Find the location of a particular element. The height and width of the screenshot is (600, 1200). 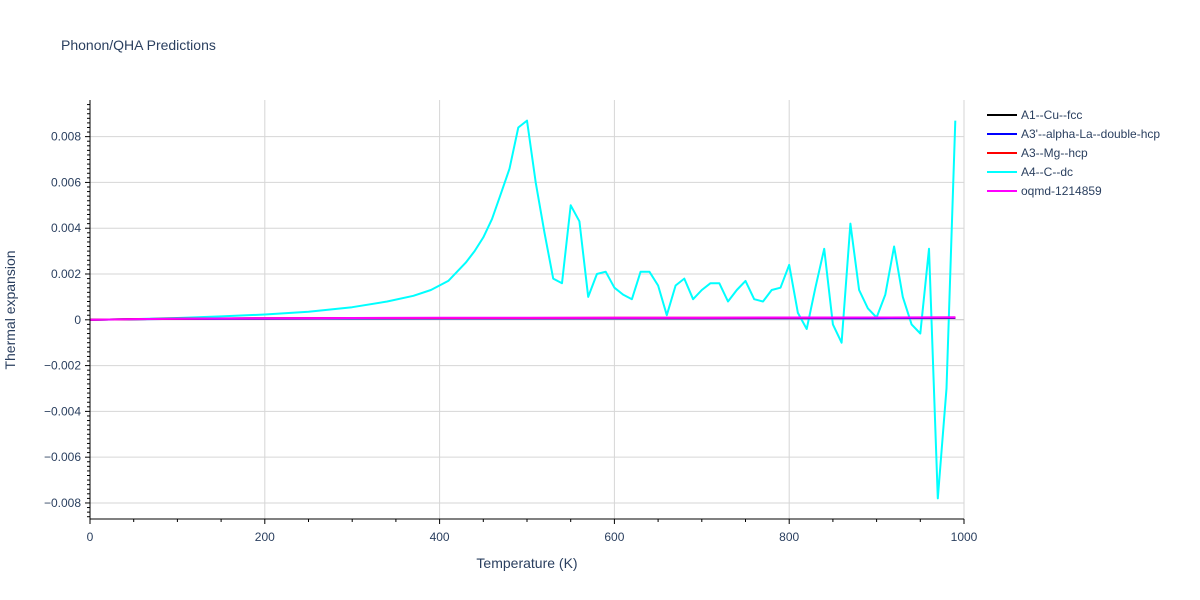

legend-label: A3--Mg--hcp is located at coordinates (1054, 153).